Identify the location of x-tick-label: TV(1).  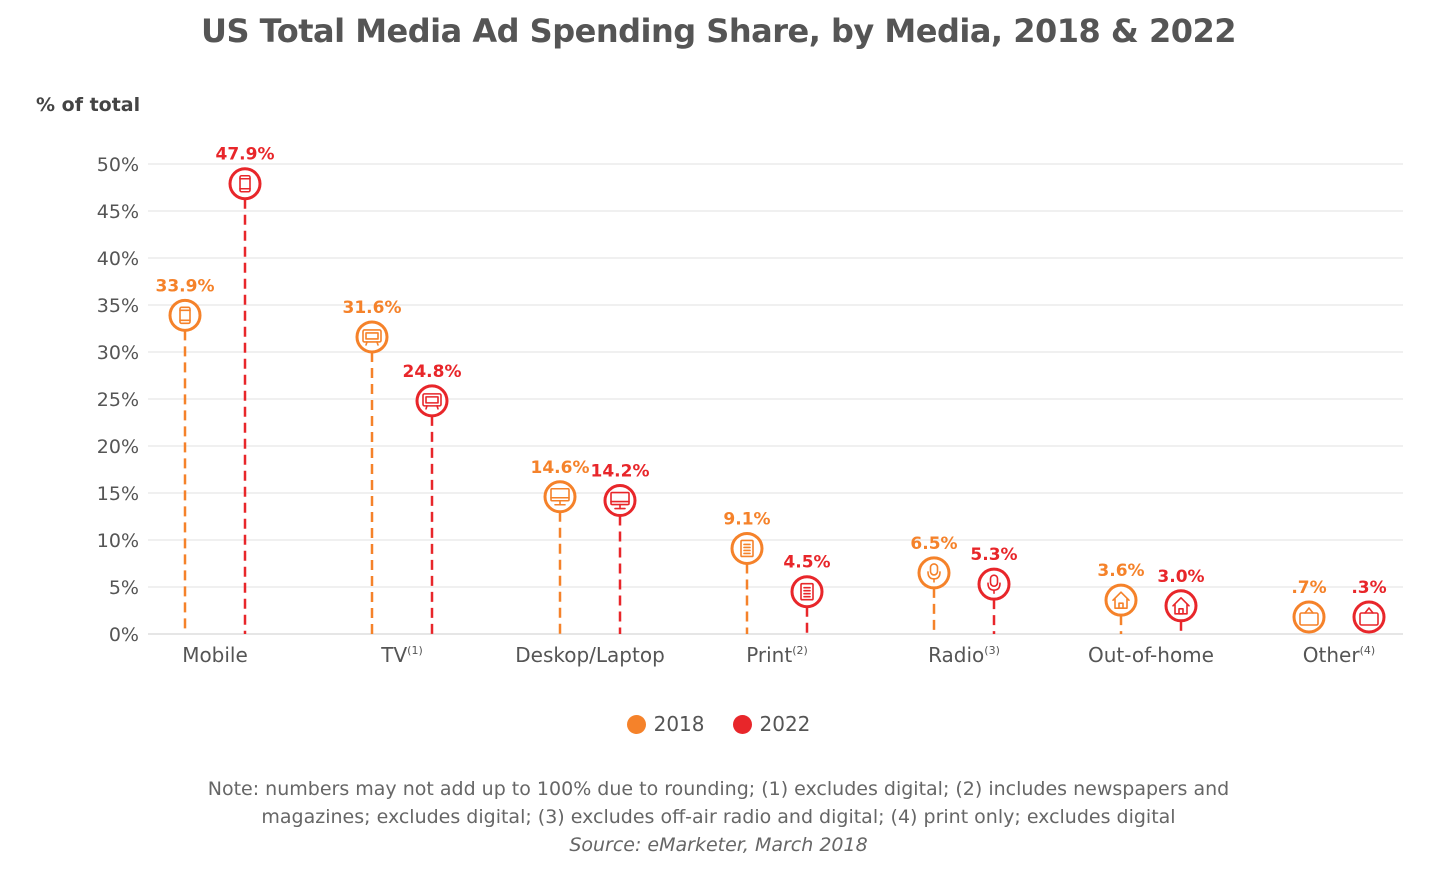
(401, 655).